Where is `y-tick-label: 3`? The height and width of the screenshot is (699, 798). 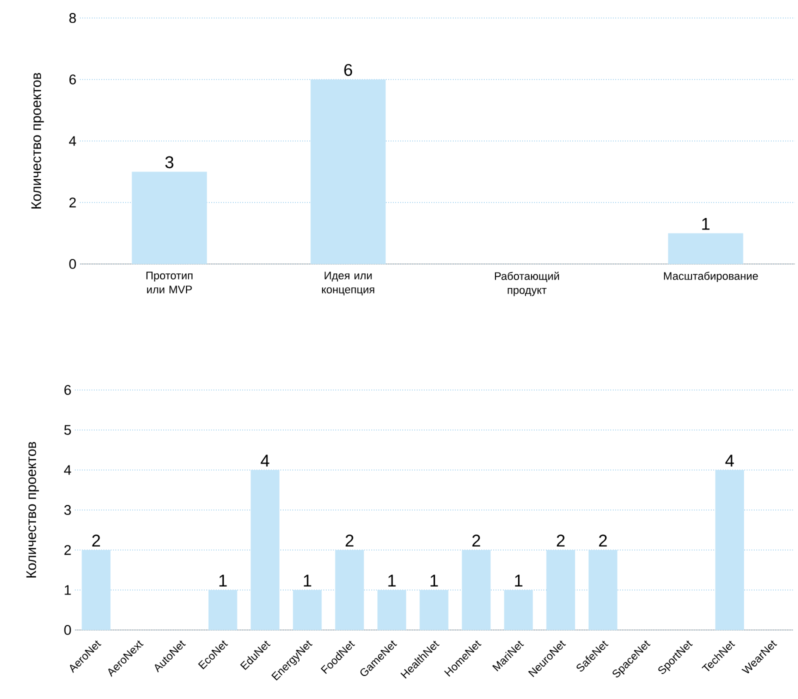 y-tick-label: 3 is located at coordinates (67, 510).